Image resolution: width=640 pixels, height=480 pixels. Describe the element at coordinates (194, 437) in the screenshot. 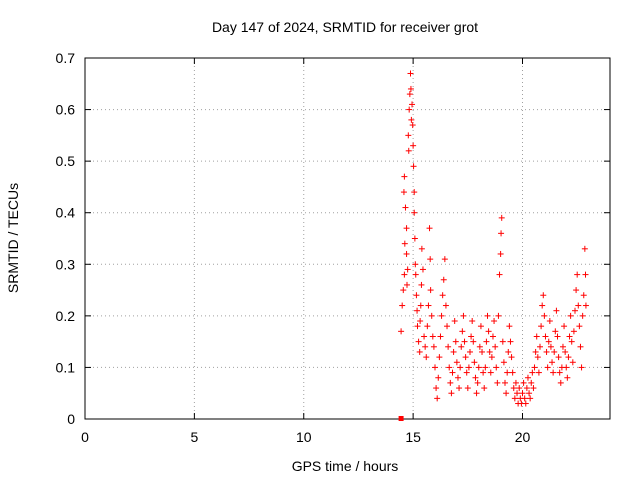

I see `x-tick-label: 5` at that location.